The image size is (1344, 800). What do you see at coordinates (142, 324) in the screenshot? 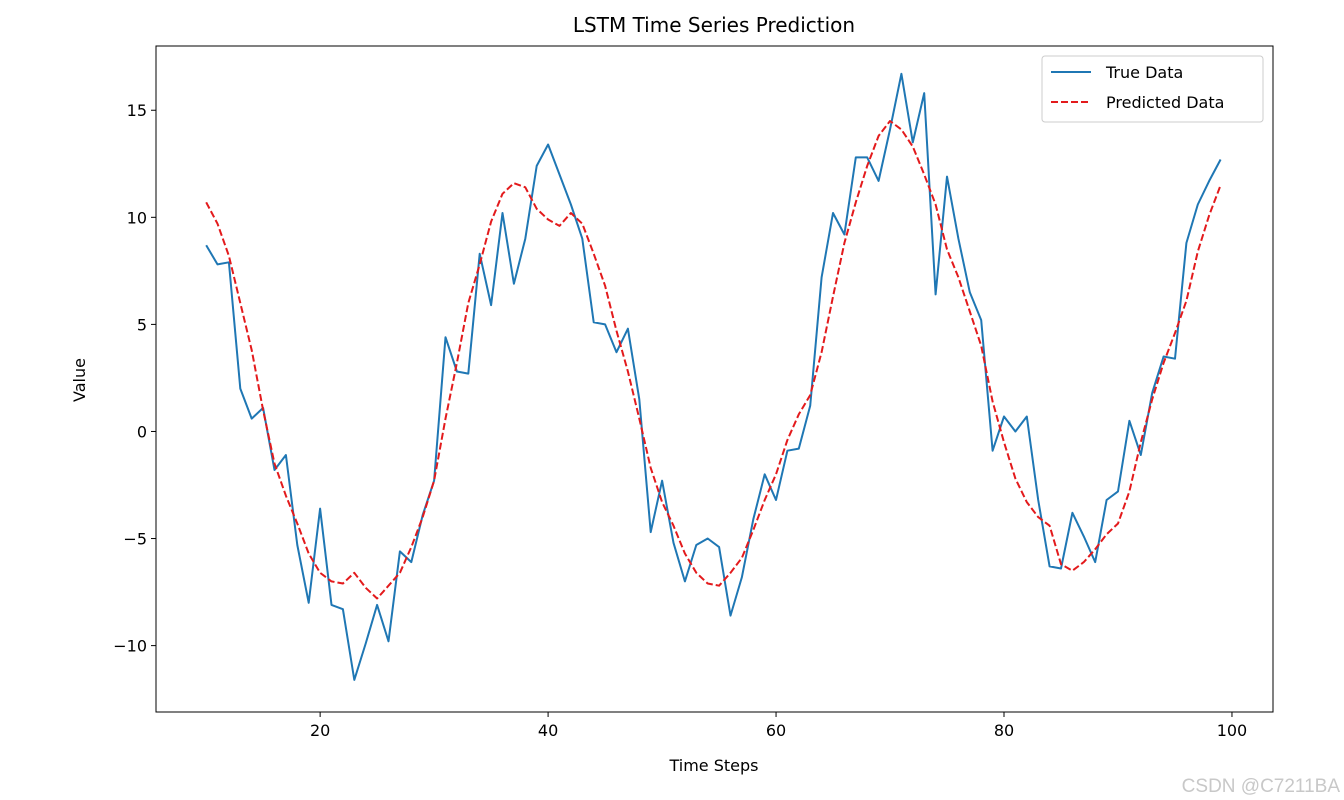
I see `y-tick-label: 5` at bounding box center [142, 324].